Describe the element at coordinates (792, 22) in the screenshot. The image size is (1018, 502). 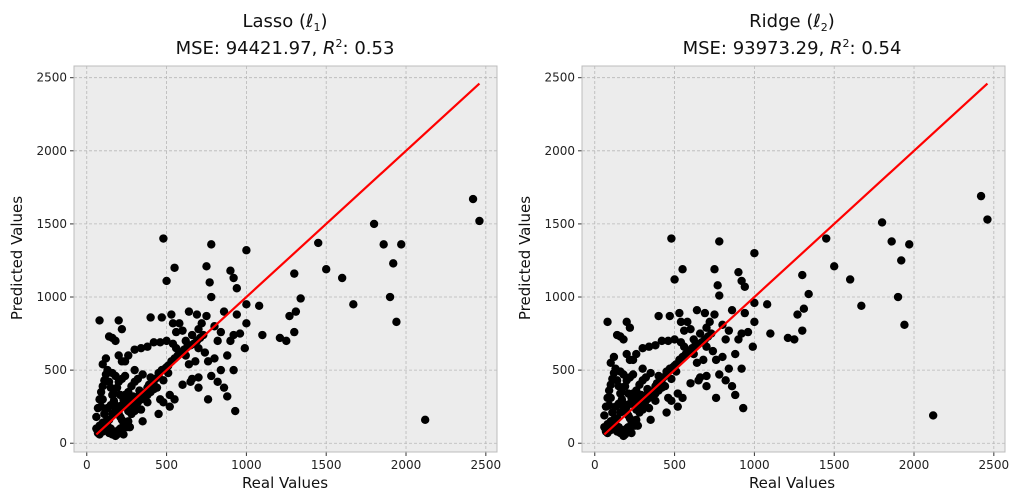
I see `ridge-title: Ridge (ℓ2)` at that location.